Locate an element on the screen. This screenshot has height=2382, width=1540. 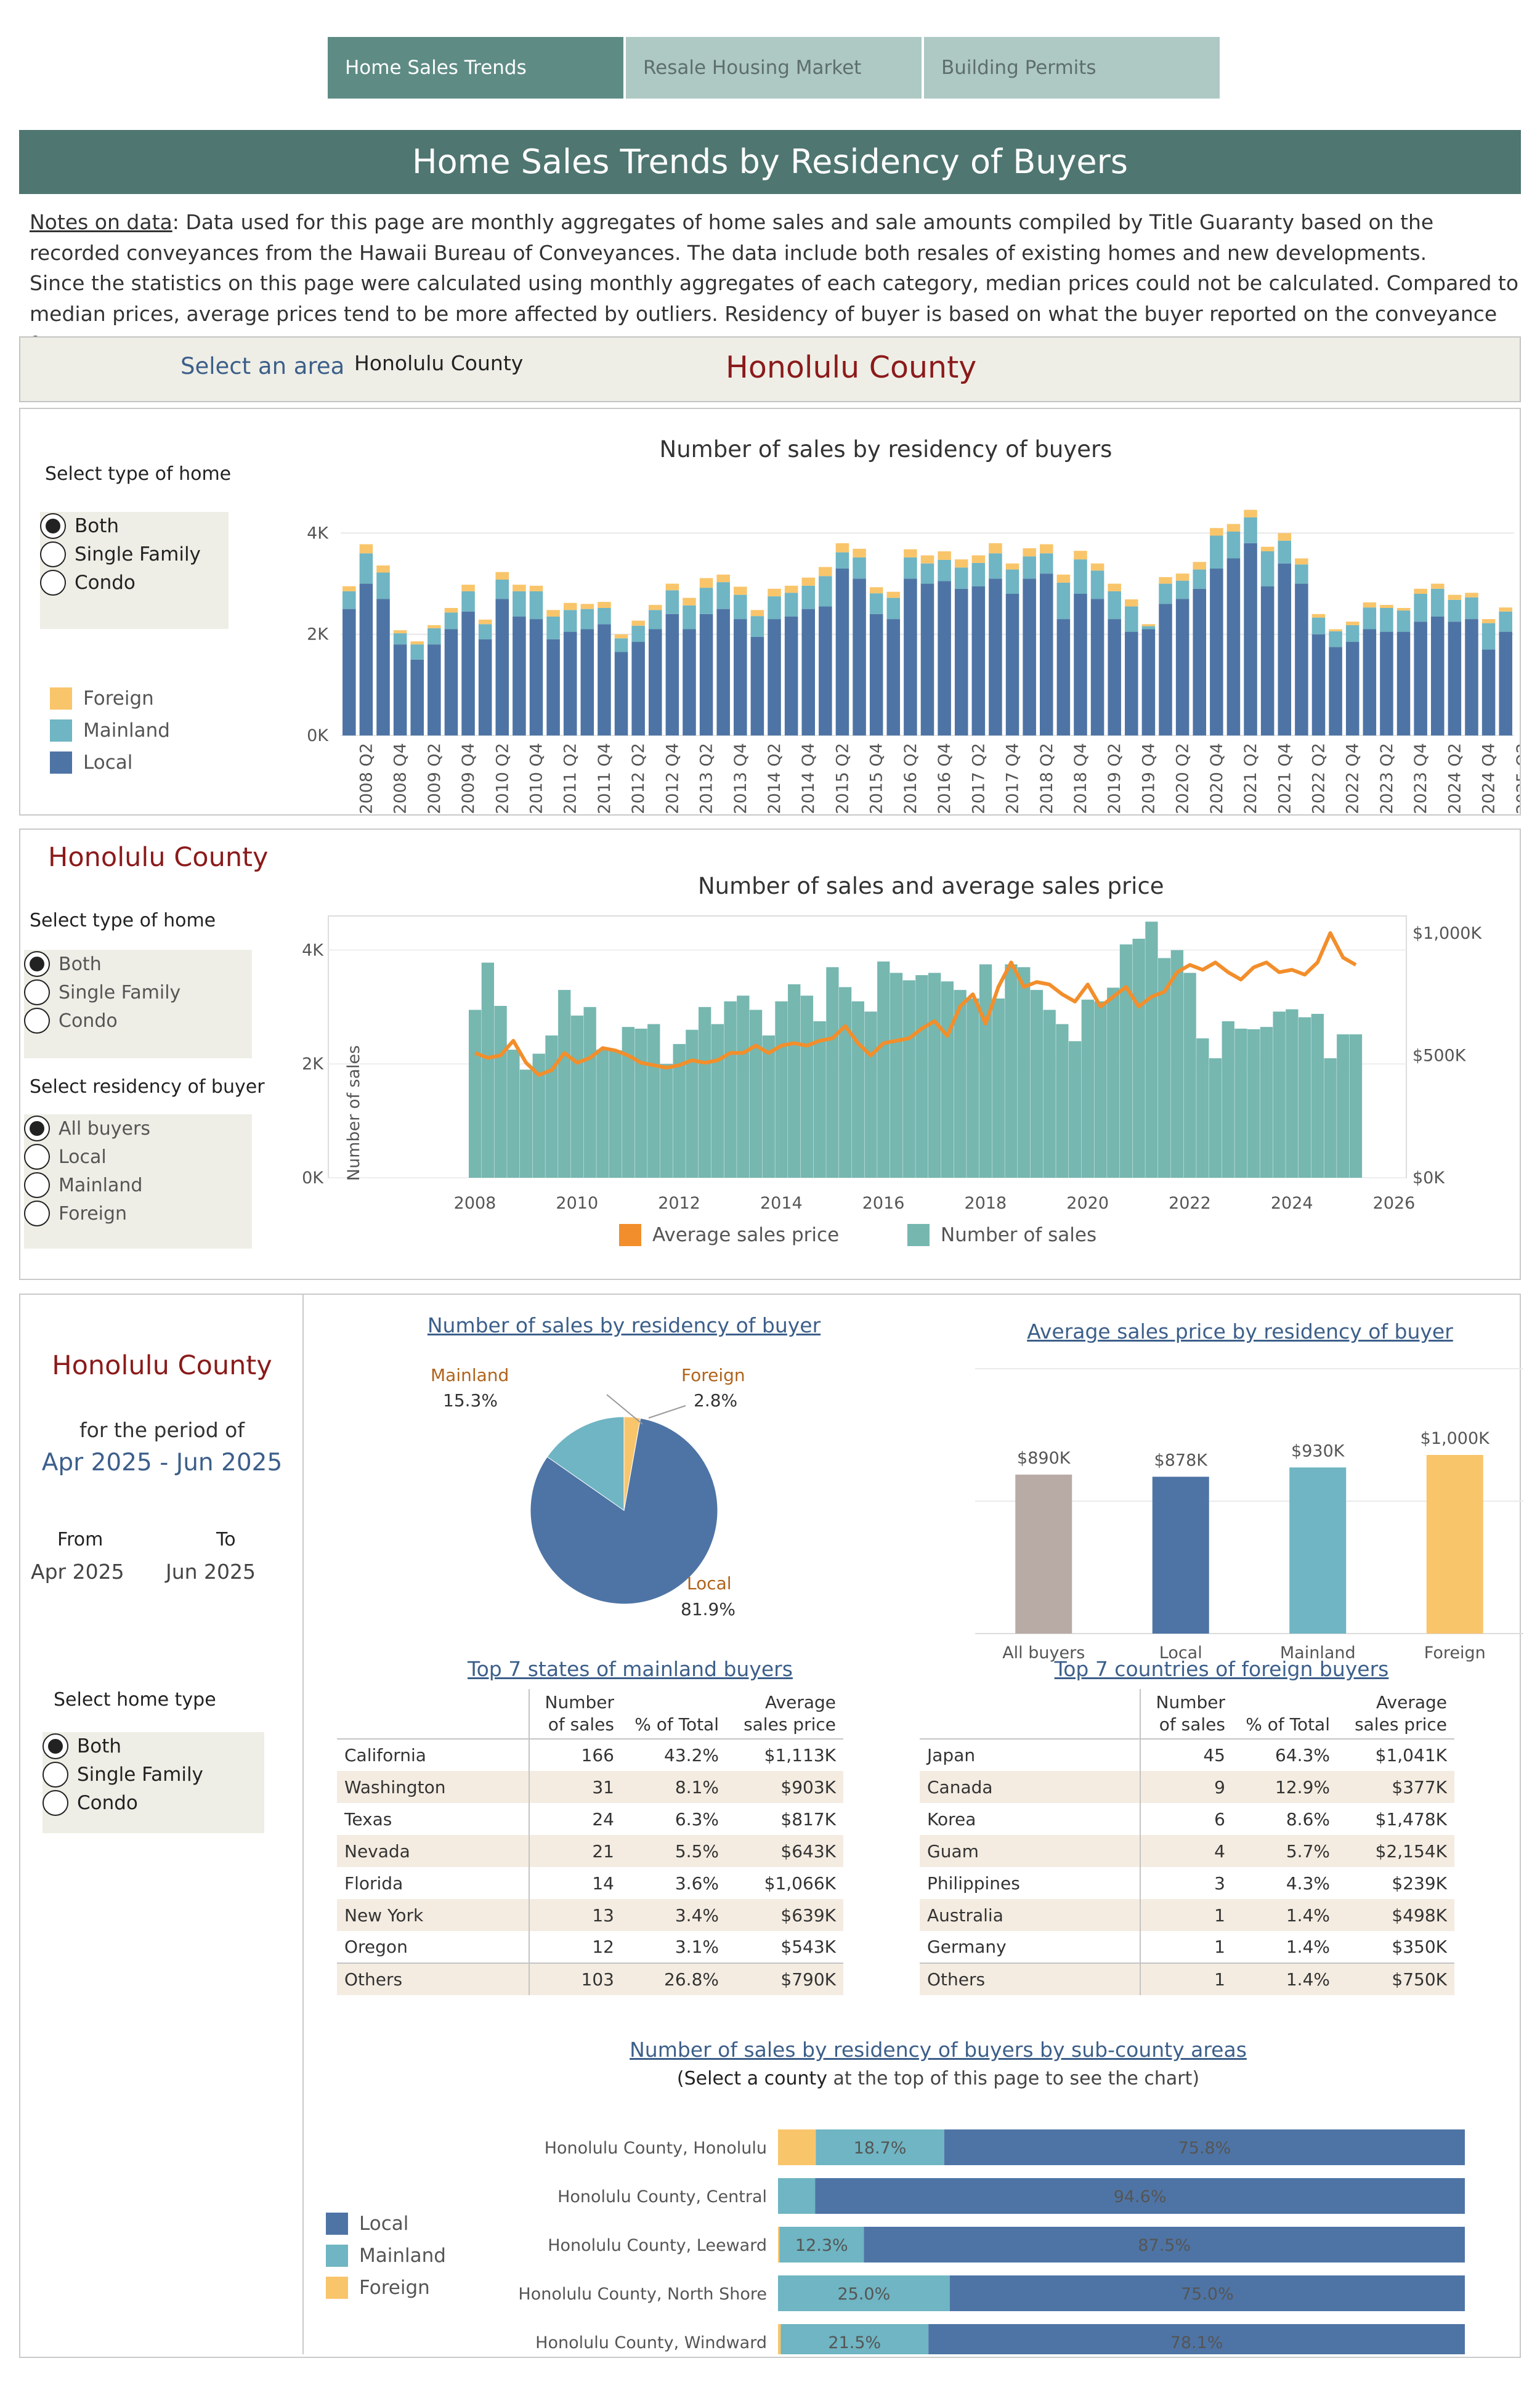
legend-label: Foreign is located at coordinates (394, 2288).